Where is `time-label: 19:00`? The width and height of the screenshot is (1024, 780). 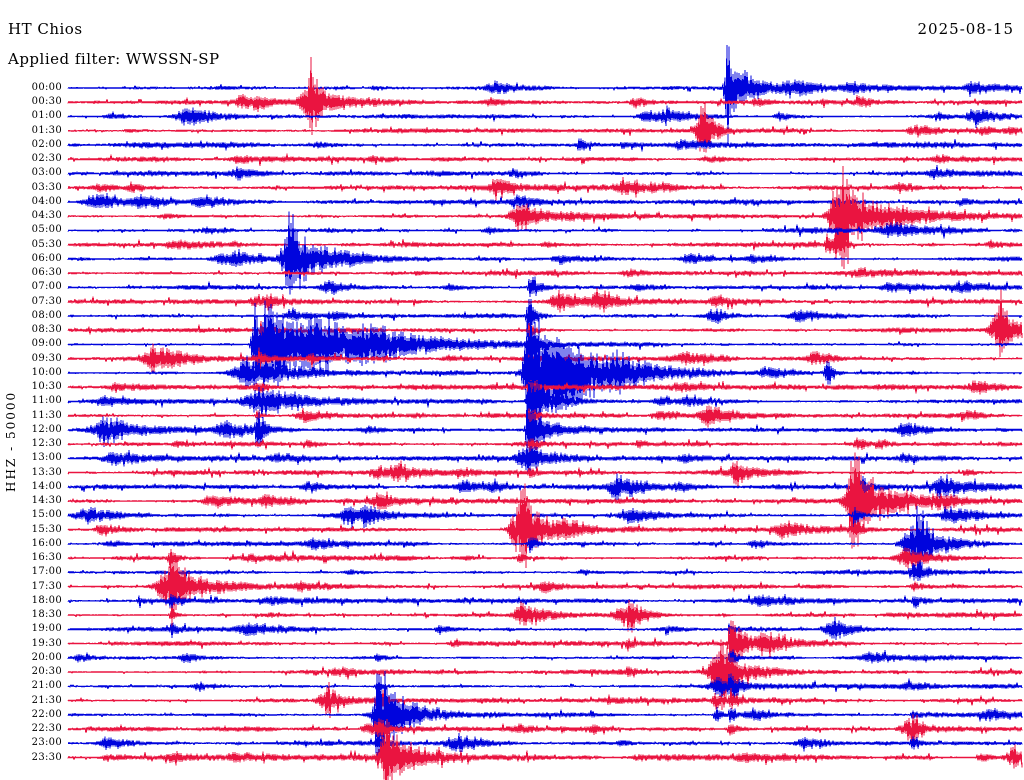 time-label: 19:00 is located at coordinates (46, 629).